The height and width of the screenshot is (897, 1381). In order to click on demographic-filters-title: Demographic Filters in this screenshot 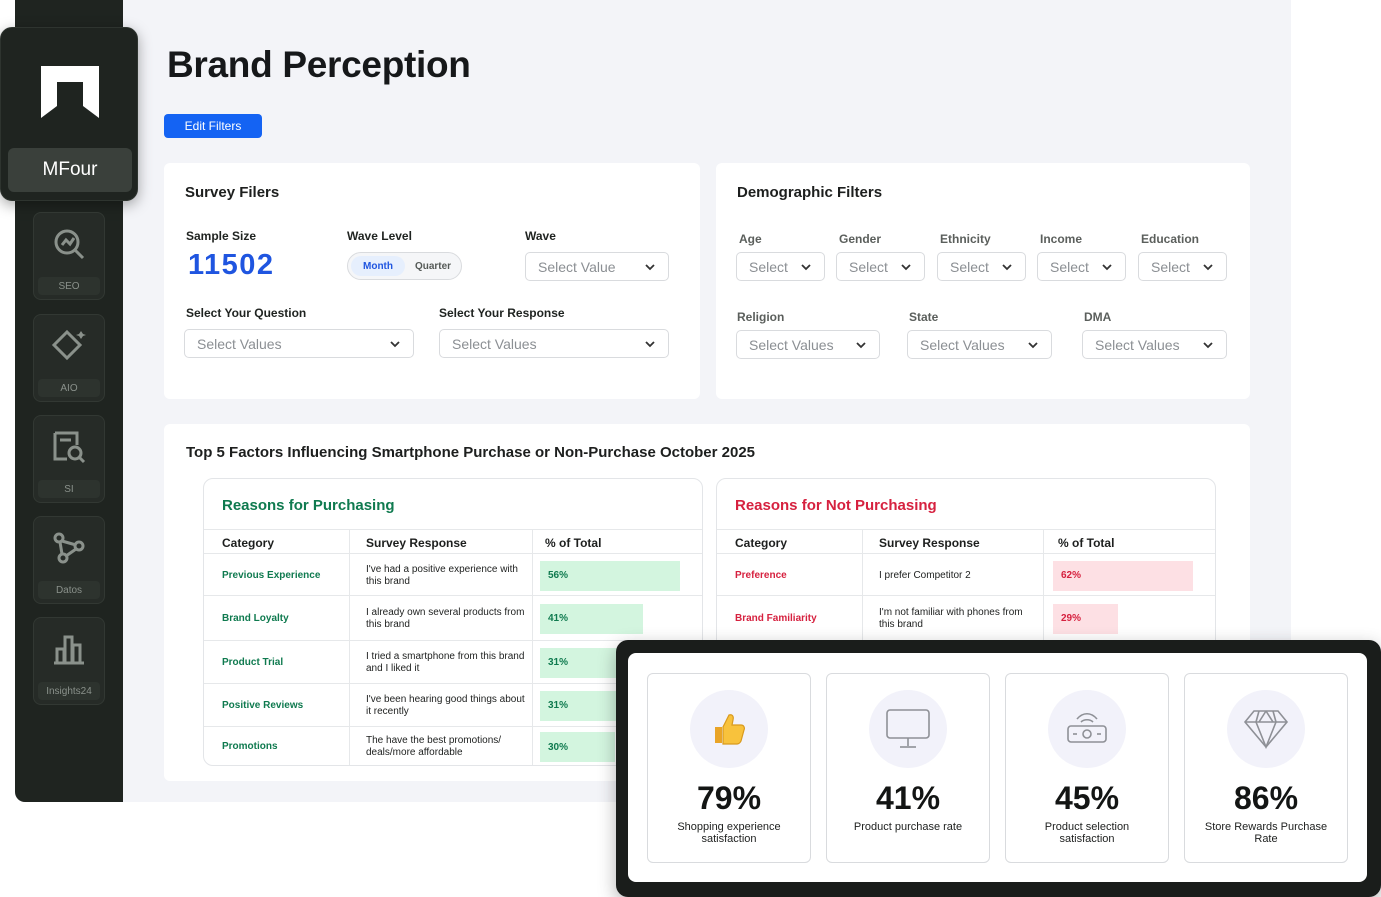, I will do `click(810, 192)`.